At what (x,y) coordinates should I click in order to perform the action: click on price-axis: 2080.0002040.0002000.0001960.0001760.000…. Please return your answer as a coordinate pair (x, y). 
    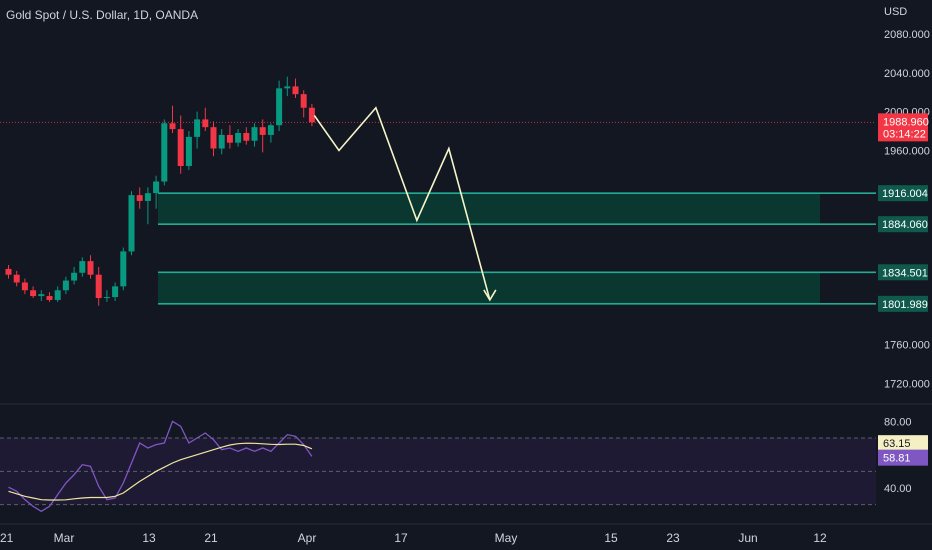
    Looking at the image, I should click on (904, 262).